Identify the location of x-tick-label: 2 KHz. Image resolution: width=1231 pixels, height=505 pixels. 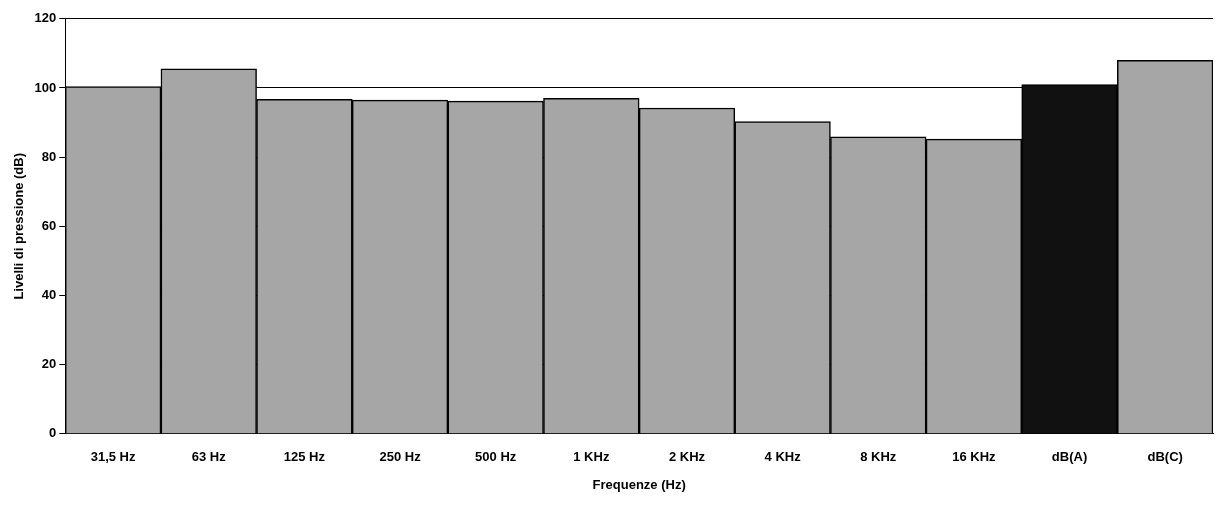
(687, 457).